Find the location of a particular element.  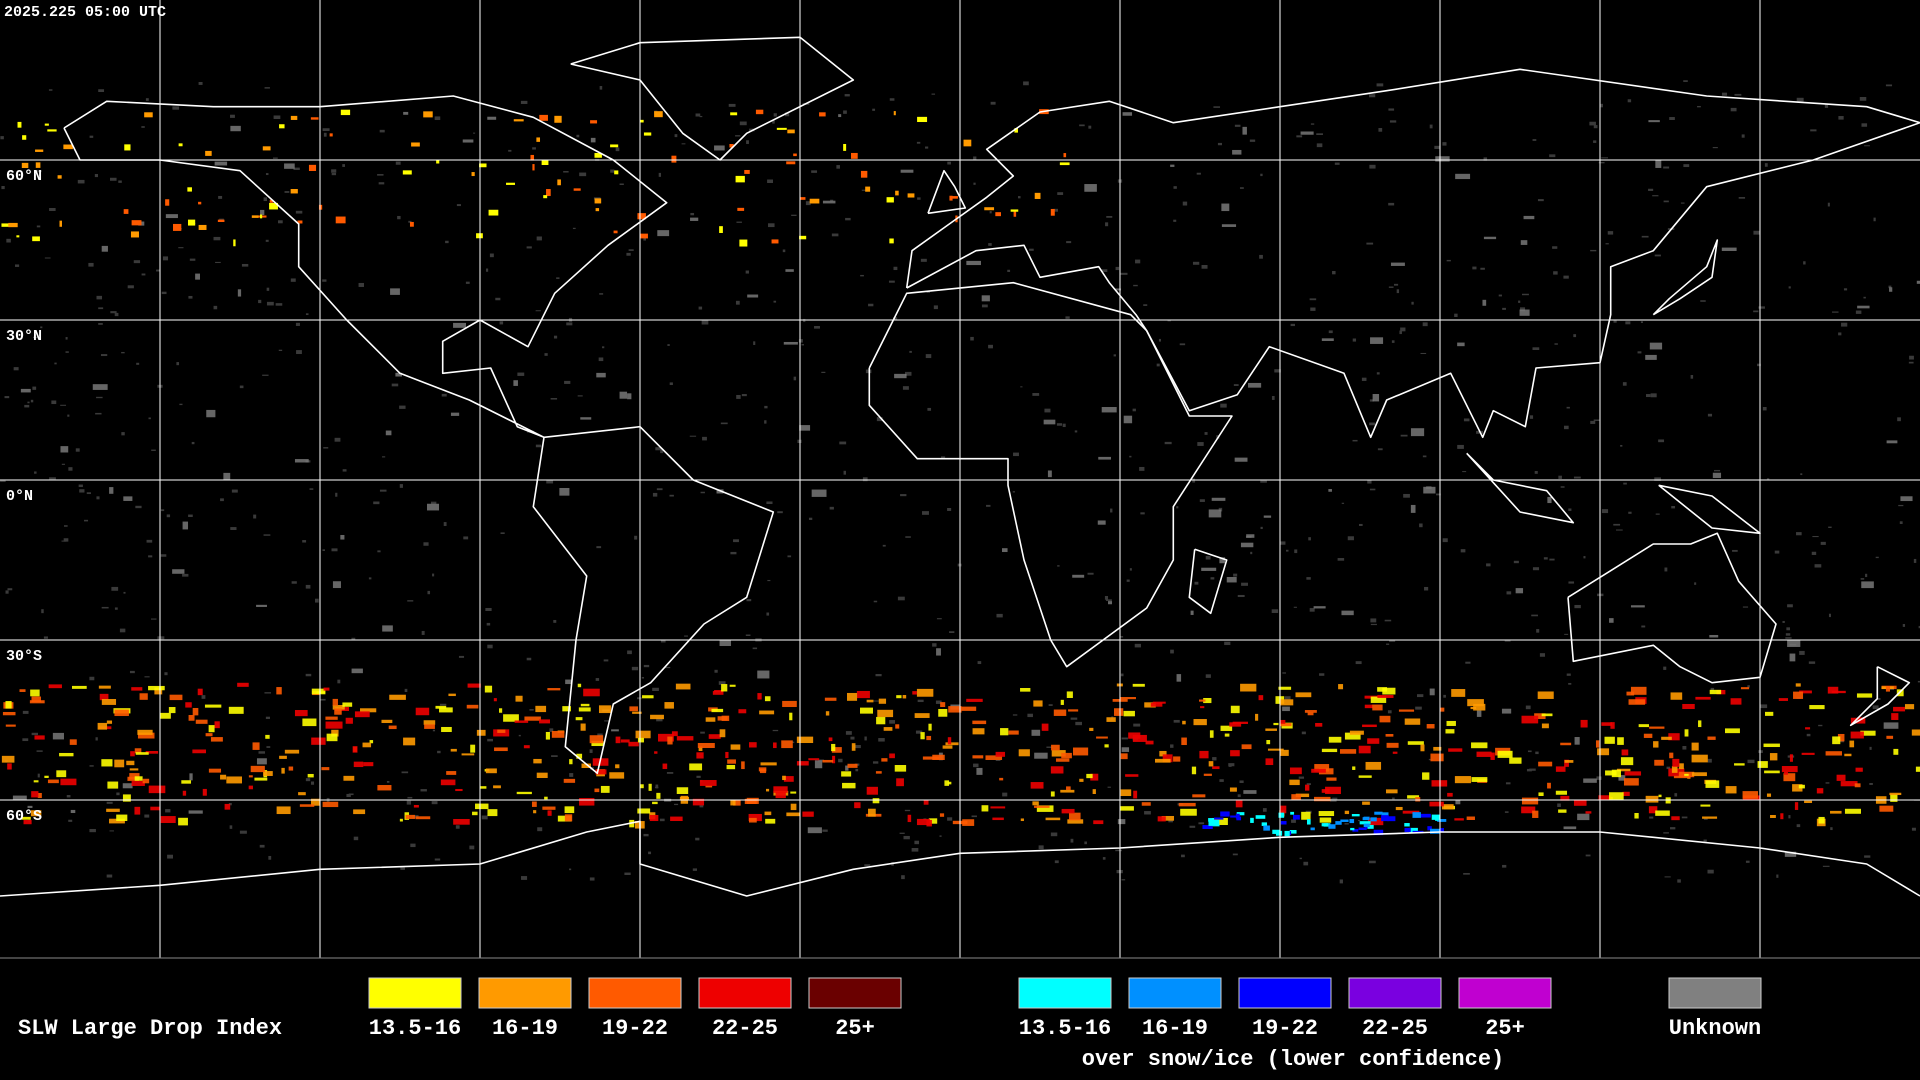

legend-swatch is located at coordinates (1285, 993).